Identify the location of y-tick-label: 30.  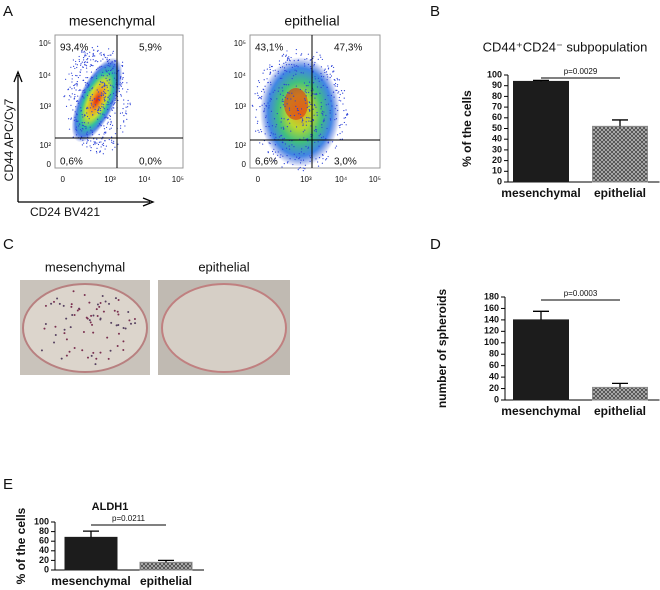
(497, 149).